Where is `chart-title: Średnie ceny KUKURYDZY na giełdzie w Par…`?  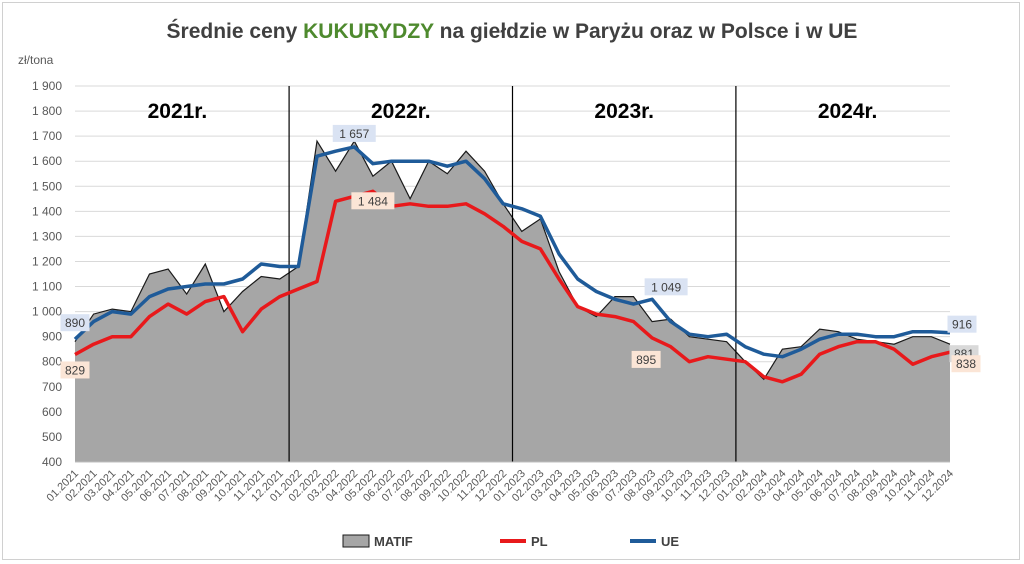 chart-title: Średnie ceny KUKURYDZY na giełdzie w Par… is located at coordinates (512, 32).